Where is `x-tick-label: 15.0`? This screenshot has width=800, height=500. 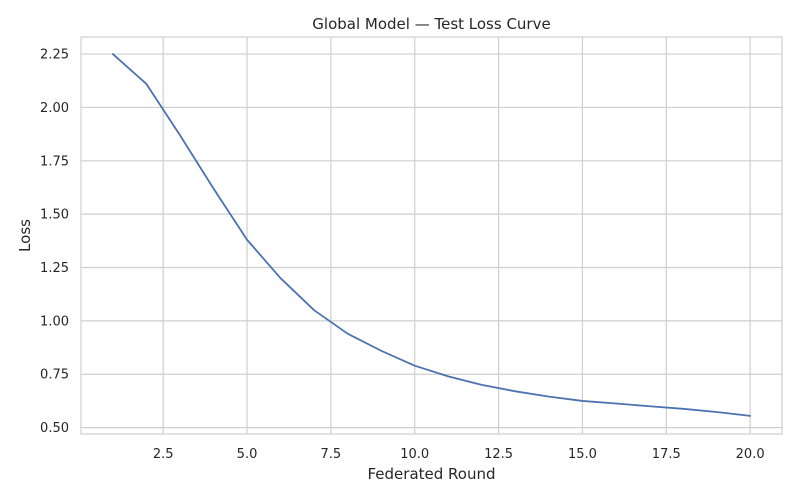 x-tick-label: 15.0 is located at coordinates (582, 454).